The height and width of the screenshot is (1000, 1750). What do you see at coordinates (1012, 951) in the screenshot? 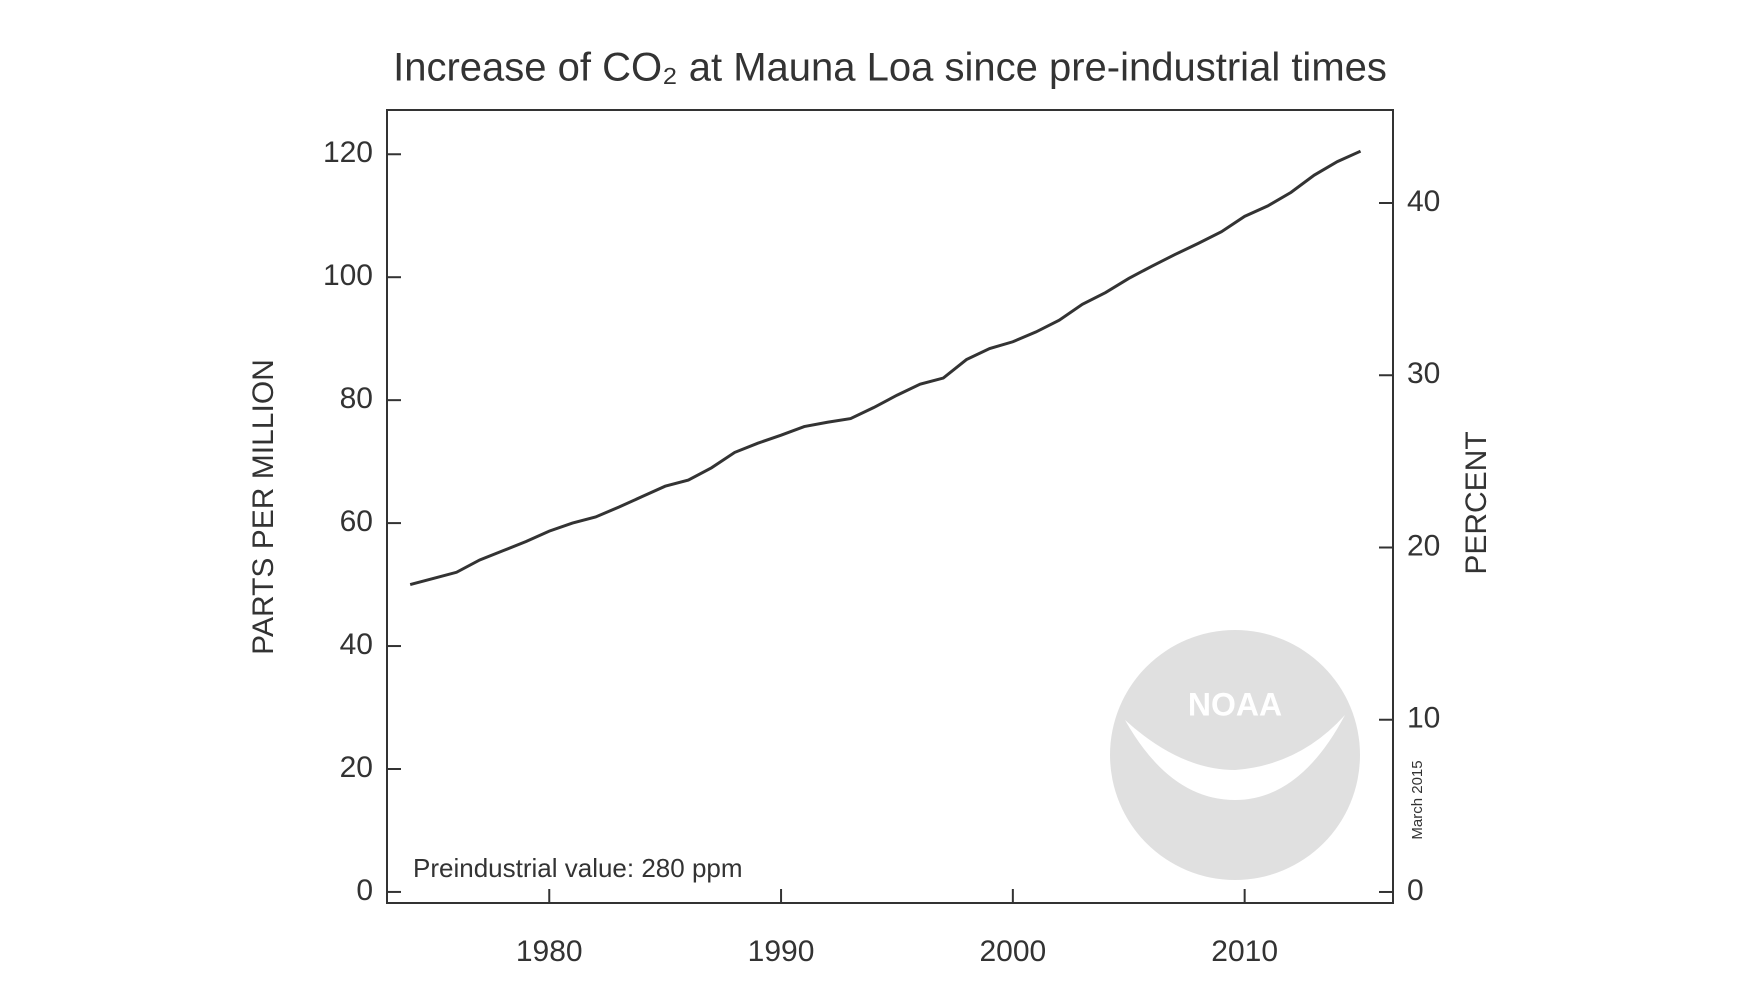
I see `x-tick-label: 2000` at bounding box center [1012, 951].